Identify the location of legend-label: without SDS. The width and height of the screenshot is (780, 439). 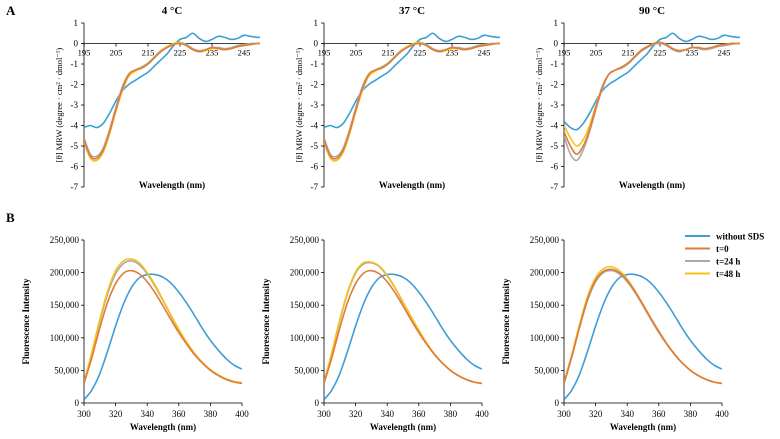
(740, 237).